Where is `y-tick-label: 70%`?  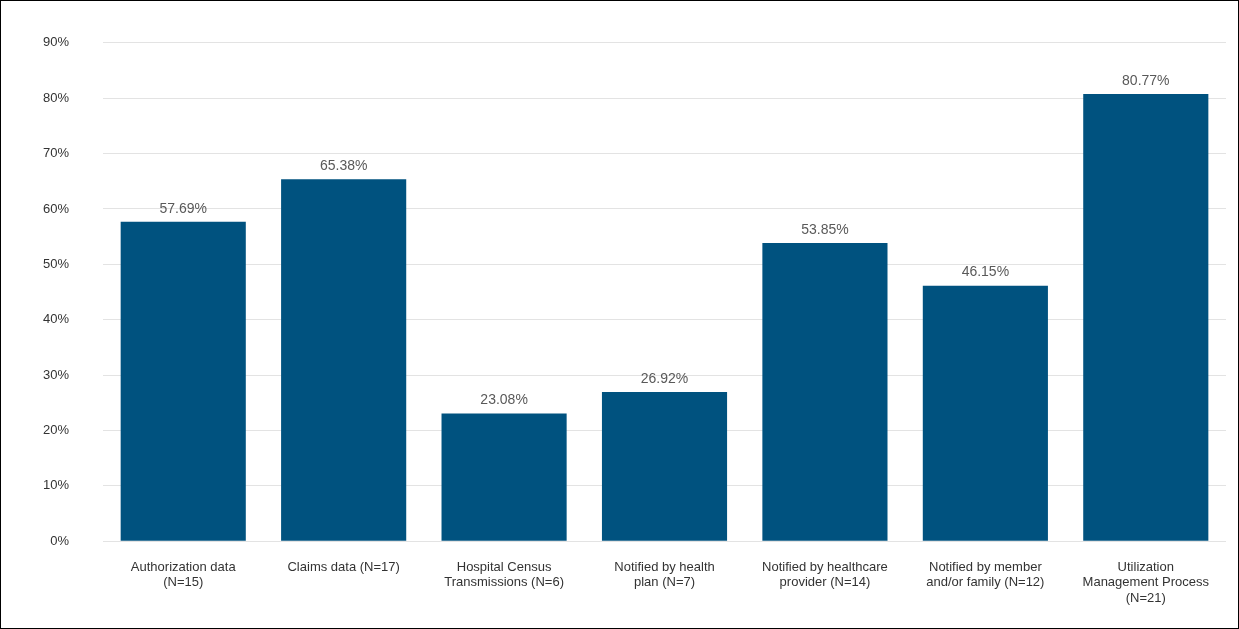 y-tick-label: 70% is located at coordinates (56, 153).